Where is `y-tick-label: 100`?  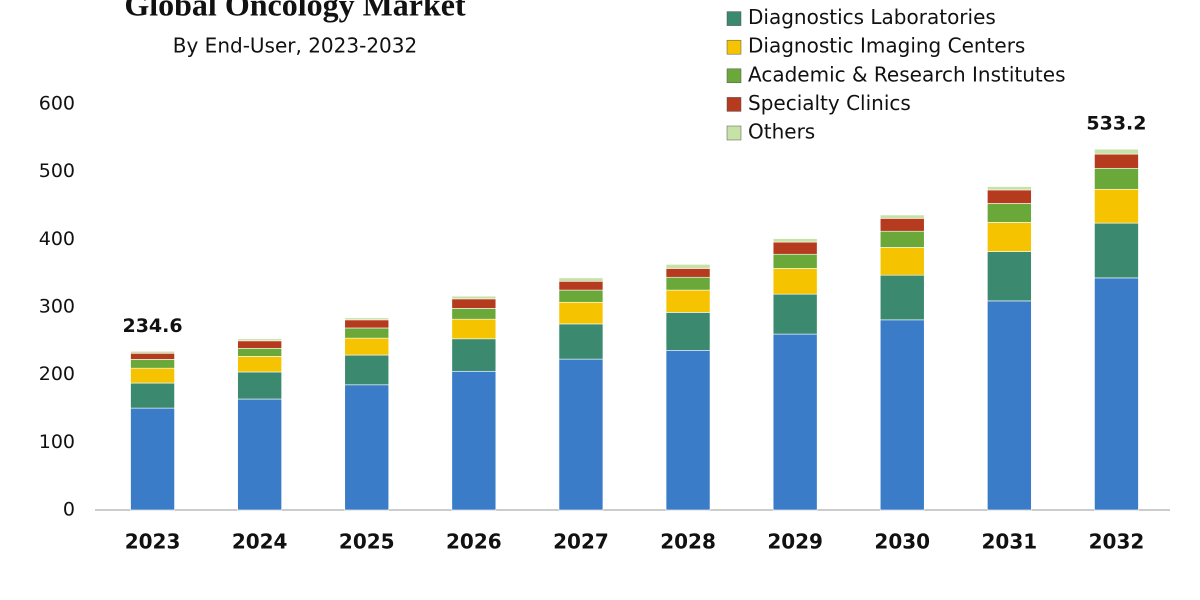
y-tick-label: 100 is located at coordinates (57, 442).